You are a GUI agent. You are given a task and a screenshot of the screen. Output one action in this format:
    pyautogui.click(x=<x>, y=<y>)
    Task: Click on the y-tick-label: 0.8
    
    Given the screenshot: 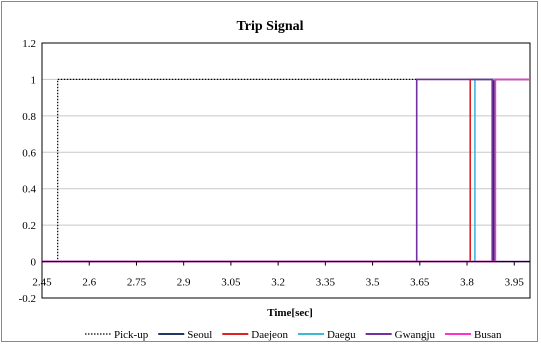 What is the action you would take?
    pyautogui.click(x=29, y=117)
    